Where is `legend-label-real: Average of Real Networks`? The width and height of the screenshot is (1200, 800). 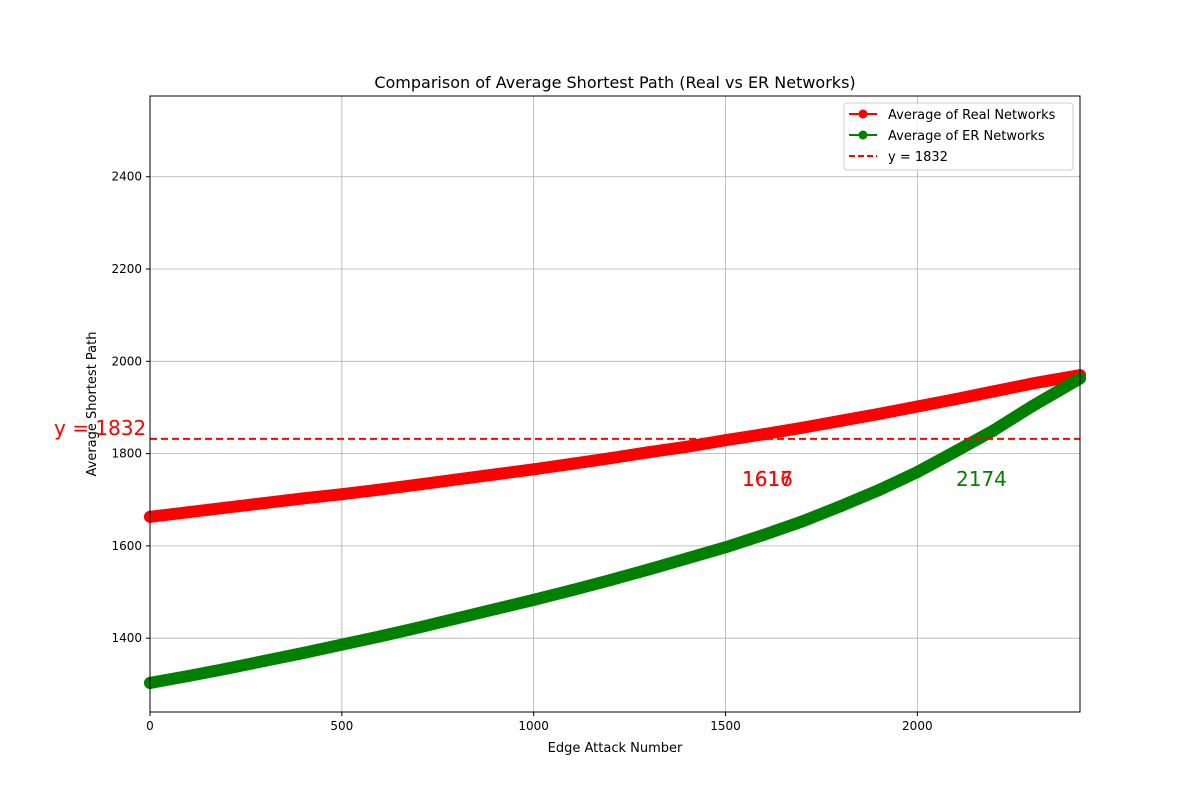 legend-label-real: Average of Real Networks is located at coordinates (972, 115).